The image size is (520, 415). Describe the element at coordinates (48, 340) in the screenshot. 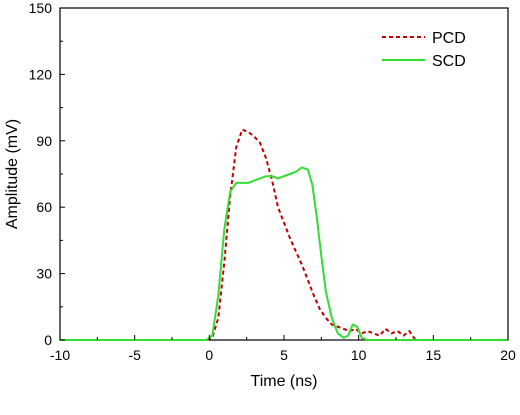

I see `y-tick-label: 0` at that location.